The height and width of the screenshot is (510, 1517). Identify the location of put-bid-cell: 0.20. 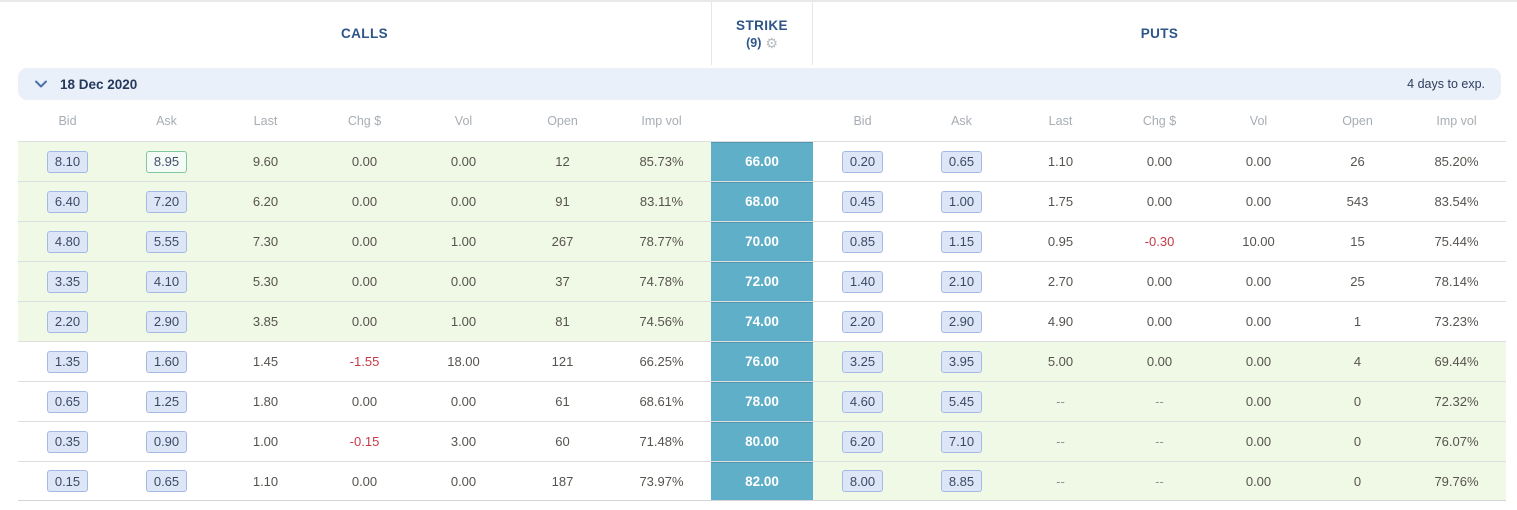
(862, 161).